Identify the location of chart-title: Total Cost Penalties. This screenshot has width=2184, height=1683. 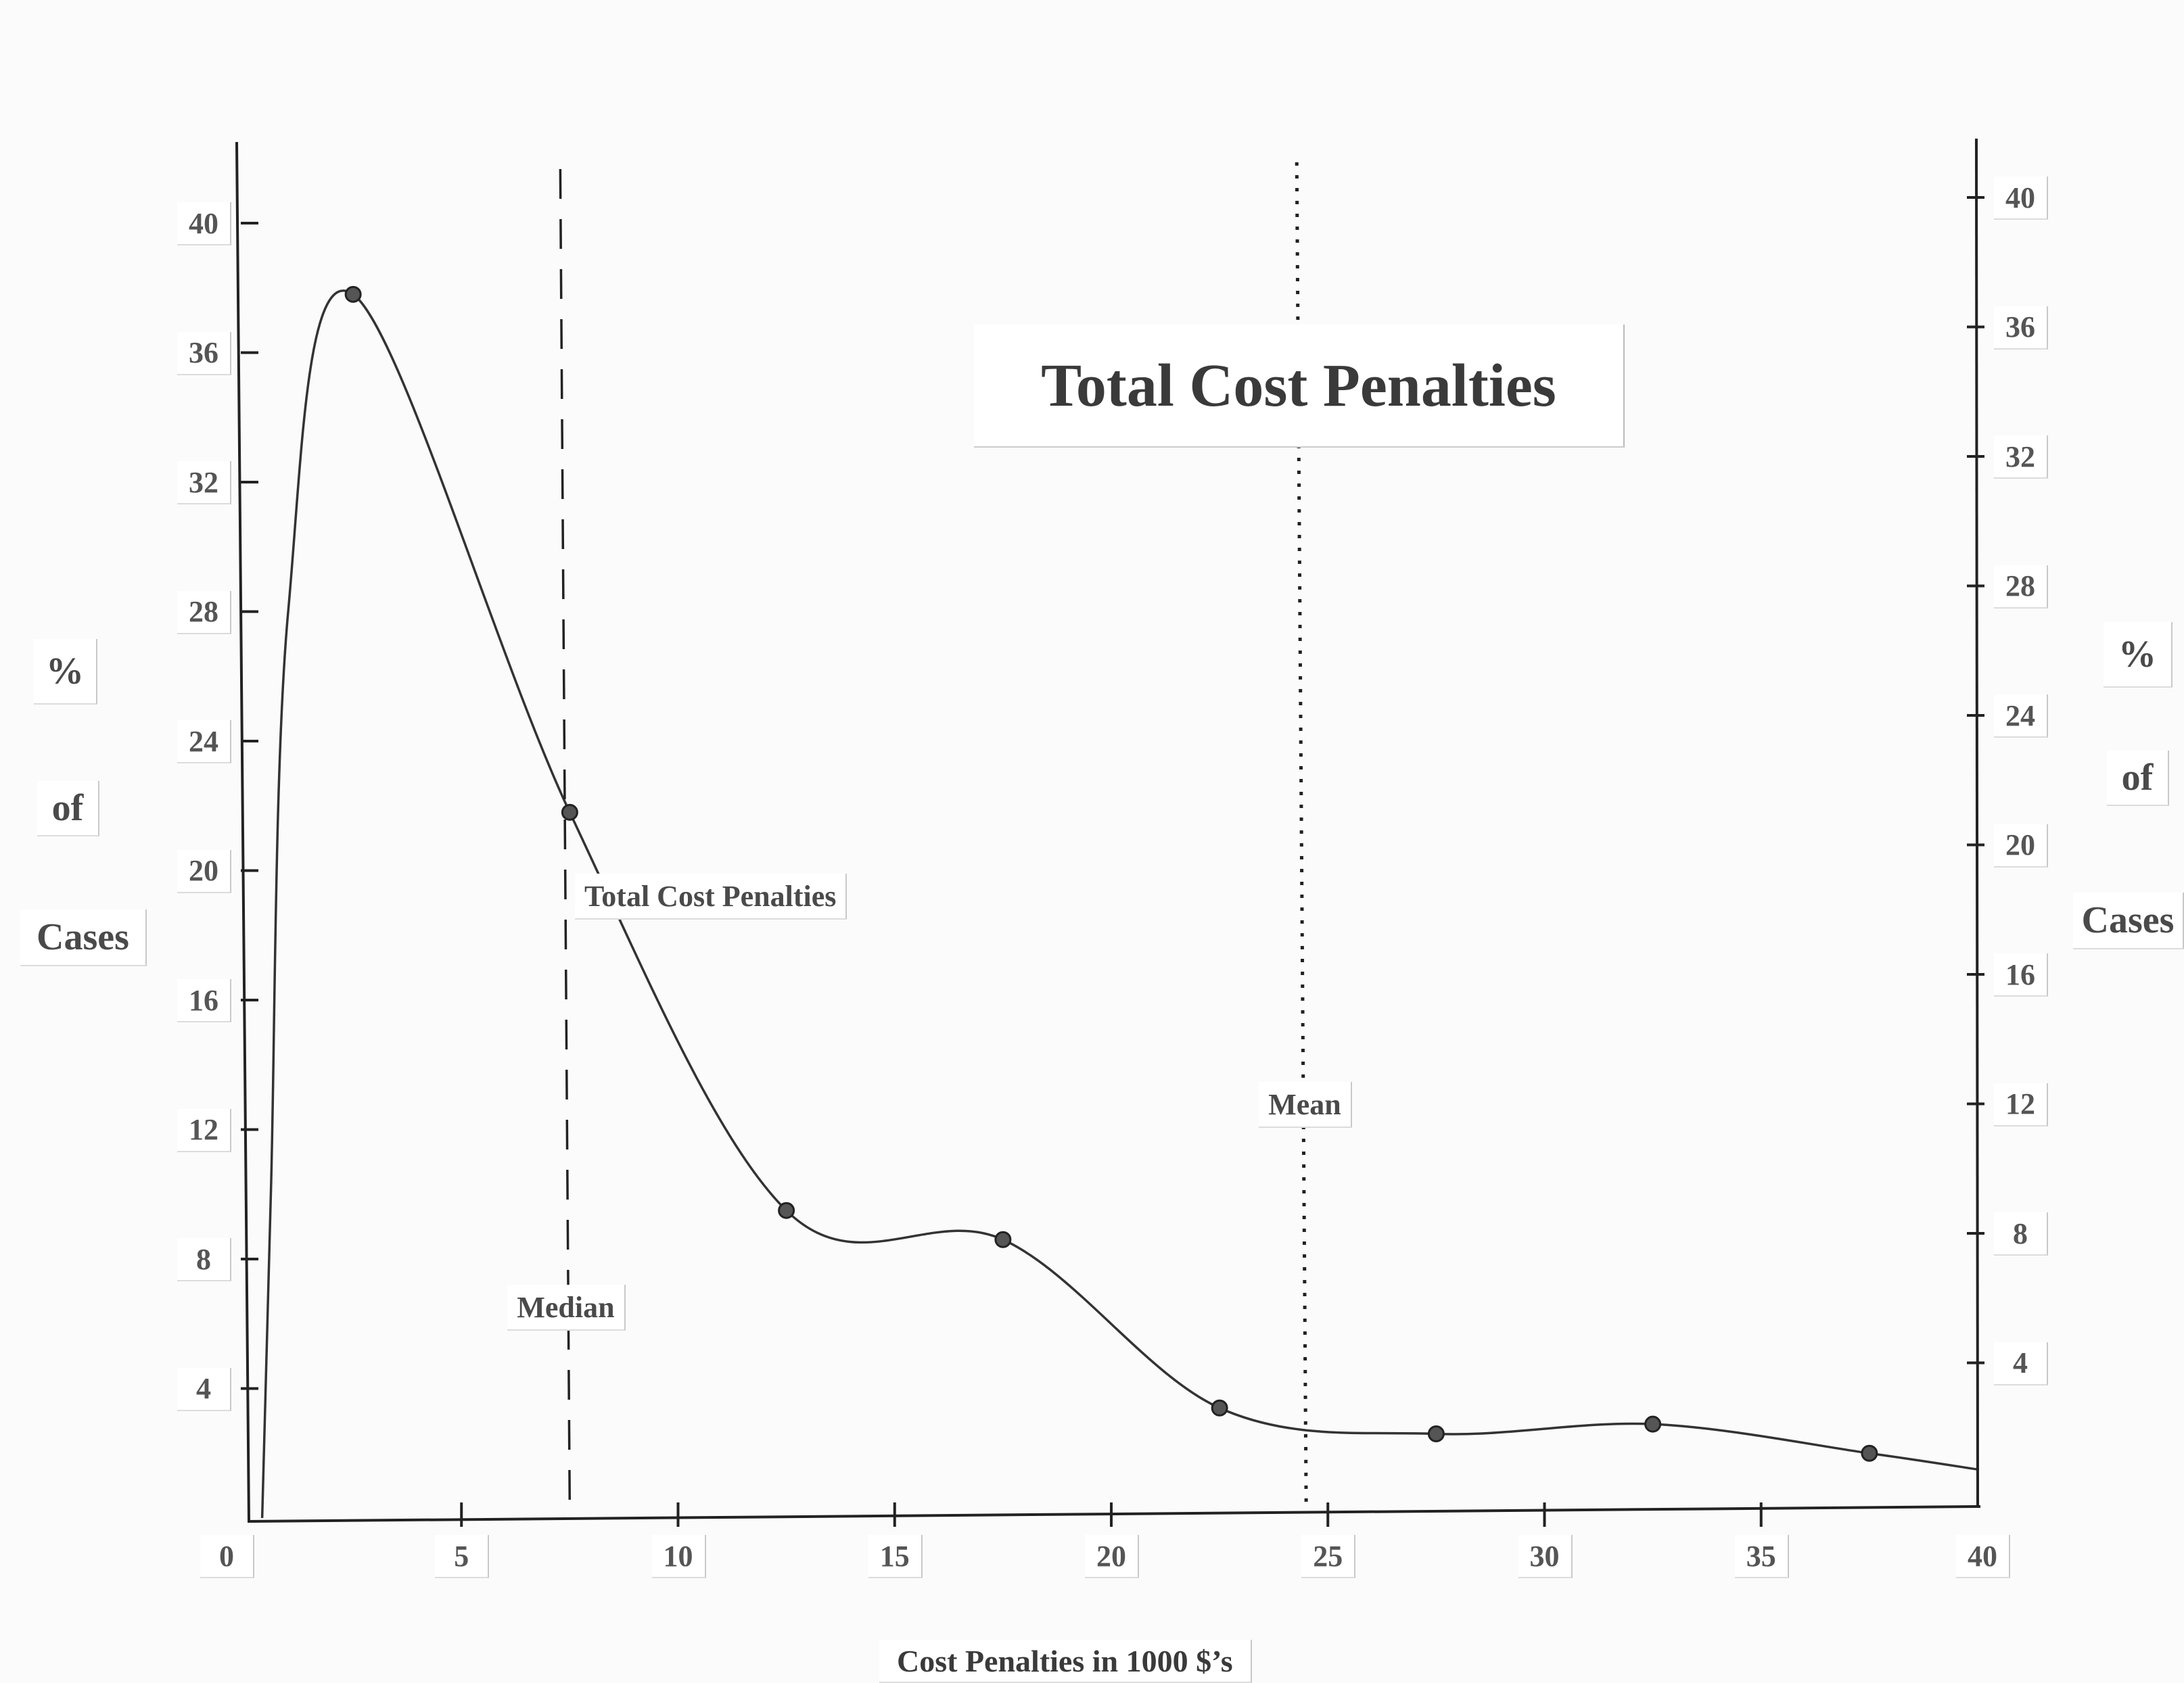
(1299, 386).